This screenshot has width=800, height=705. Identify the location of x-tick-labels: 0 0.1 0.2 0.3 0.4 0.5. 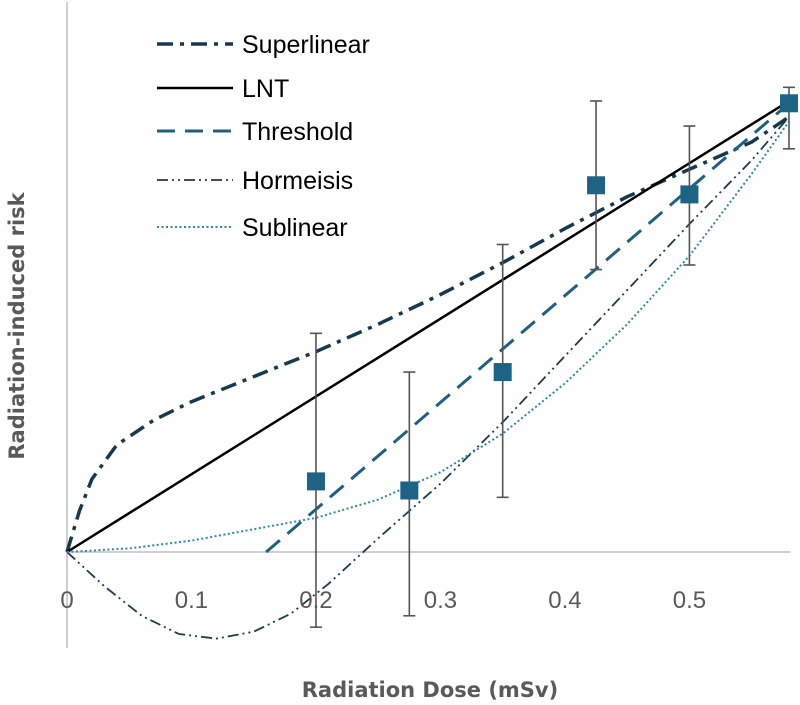
(383, 600).